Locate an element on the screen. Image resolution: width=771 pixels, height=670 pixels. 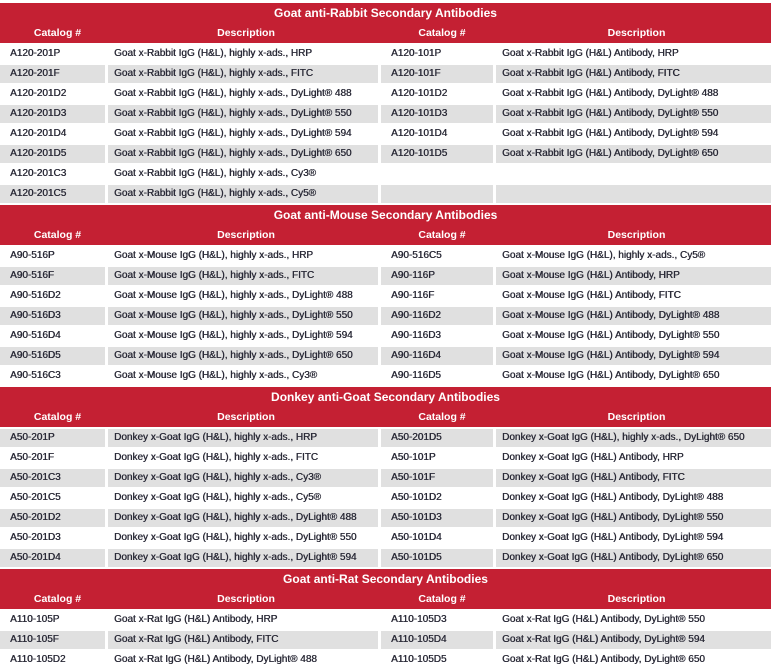
catalog-number-cell: A50-101F is located at coordinates (437, 478).